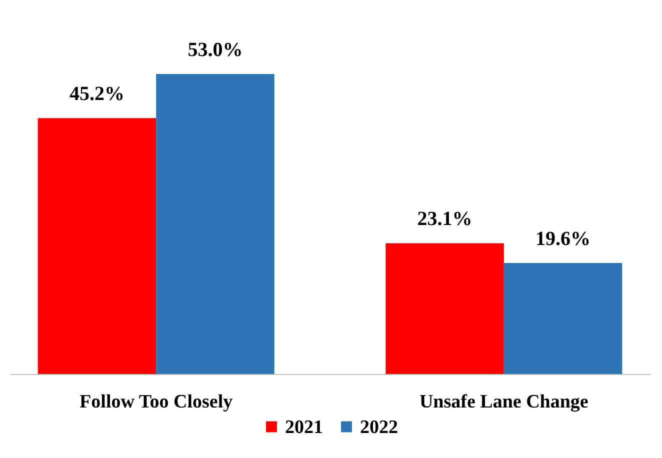 This screenshot has height=458, width=662. I want to click on x-tick-label: Unsafe Lane Change, so click(503, 402).